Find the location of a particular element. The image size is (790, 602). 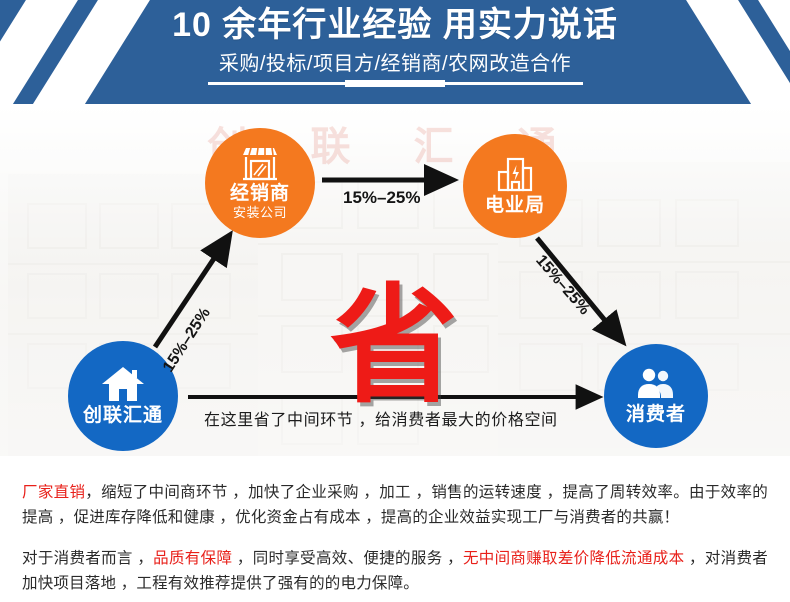

node-dealer: 经销商 安装公司 is located at coordinates (260, 183).